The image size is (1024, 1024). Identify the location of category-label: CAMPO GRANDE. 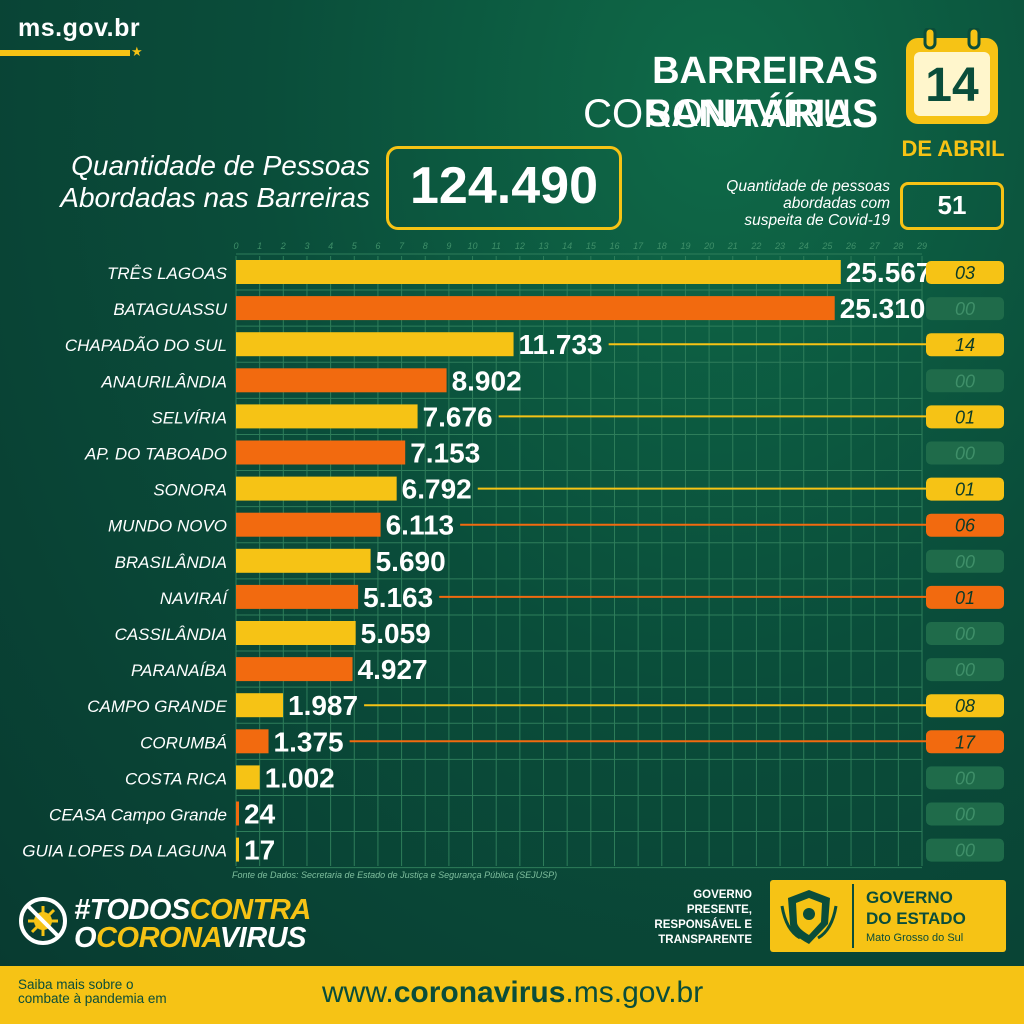
(157, 706).